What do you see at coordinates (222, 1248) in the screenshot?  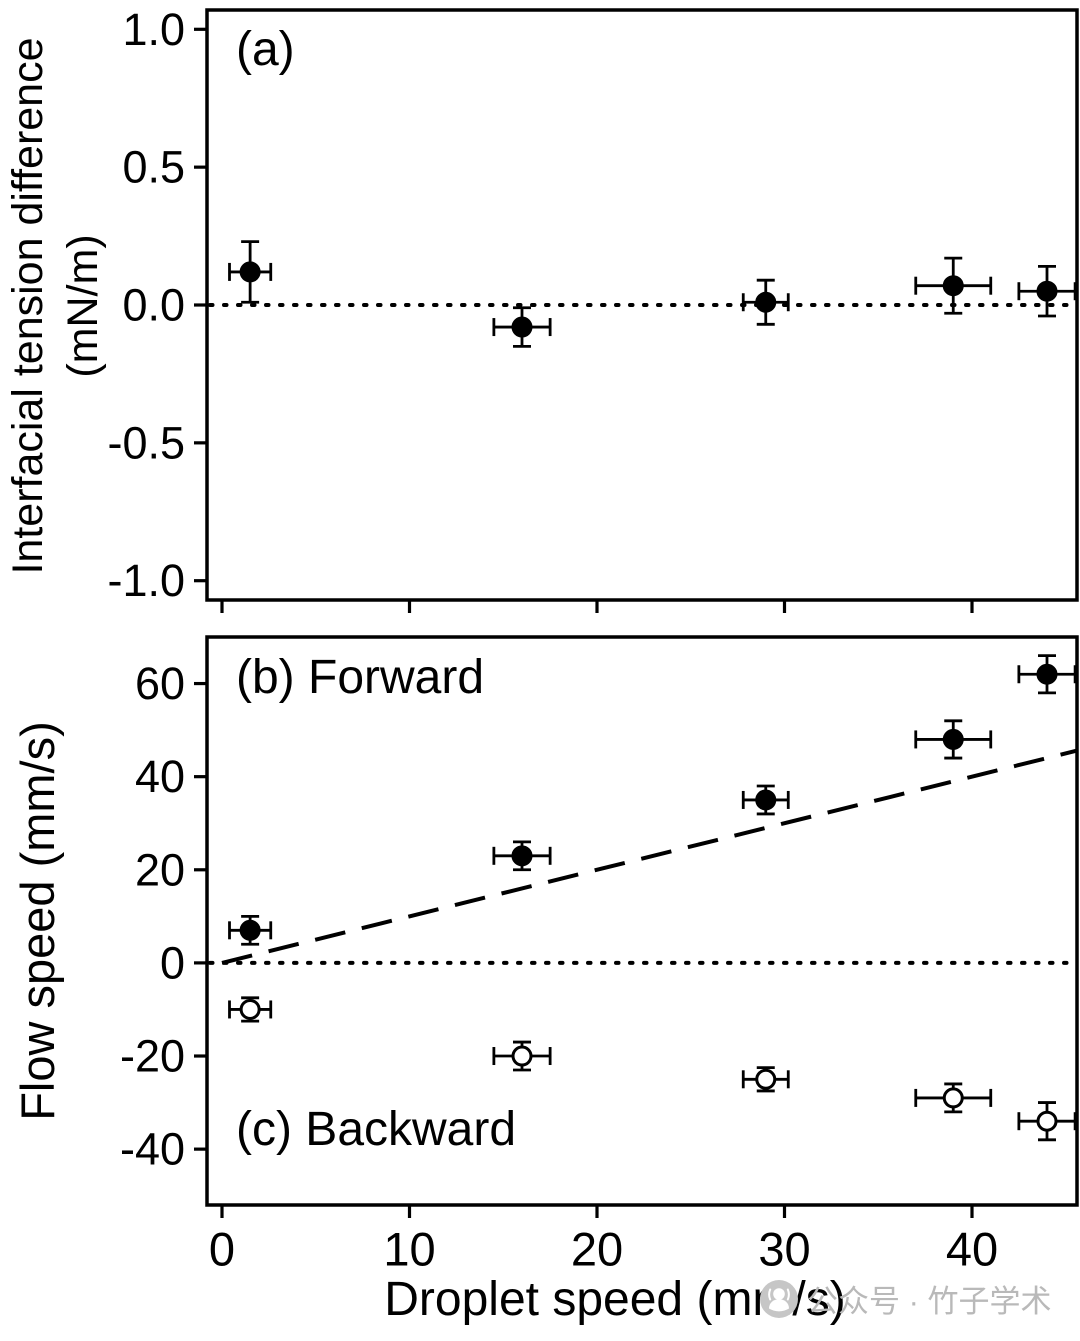 I see `x-tick-label: 0` at bounding box center [222, 1248].